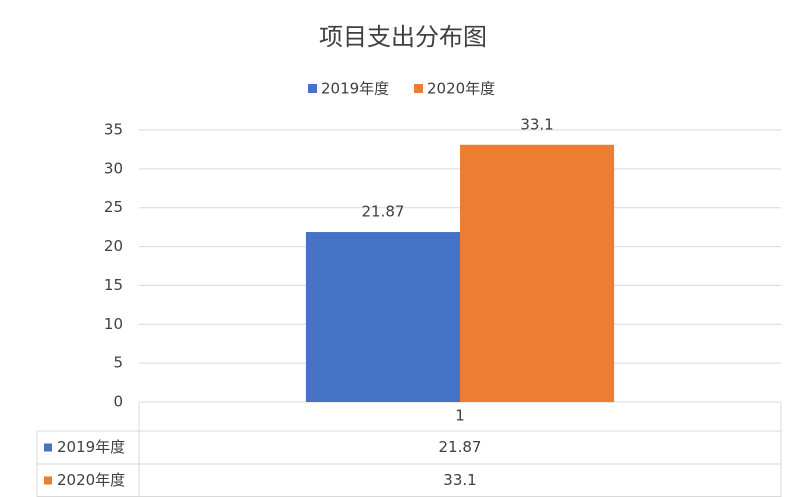 This screenshot has height=497, width=806. I want to click on legend-label: 2020年度, so click(461, 89).